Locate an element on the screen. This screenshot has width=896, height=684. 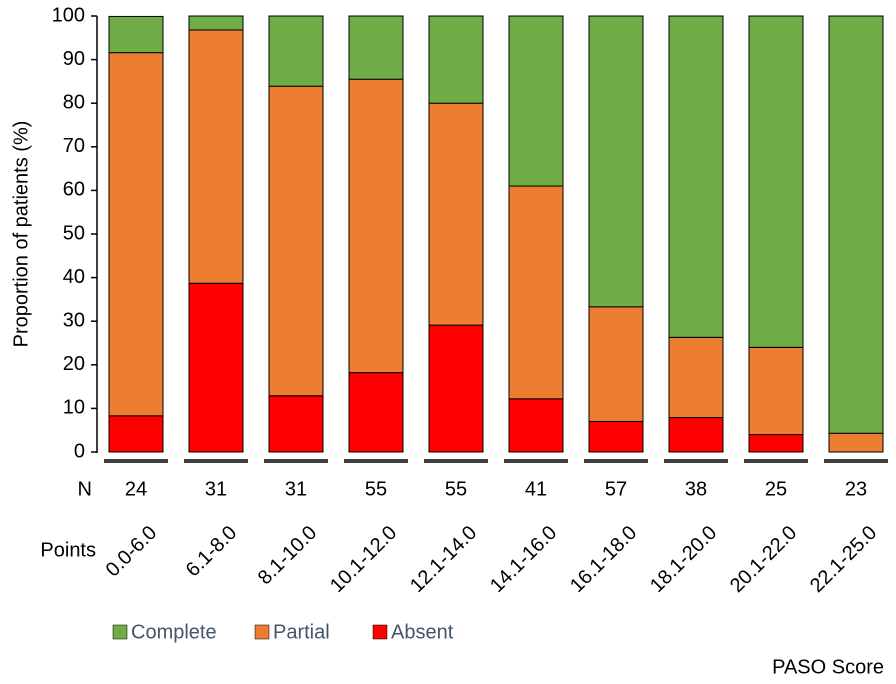
legend-label: Absent is located at coordinates (422, 632).